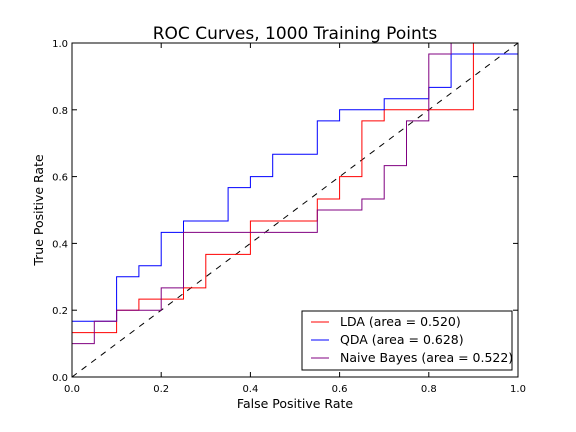 The width and height of the screenshot is (576, 432). I want to click on y-tick-label: 0.6, so click(60, 178).